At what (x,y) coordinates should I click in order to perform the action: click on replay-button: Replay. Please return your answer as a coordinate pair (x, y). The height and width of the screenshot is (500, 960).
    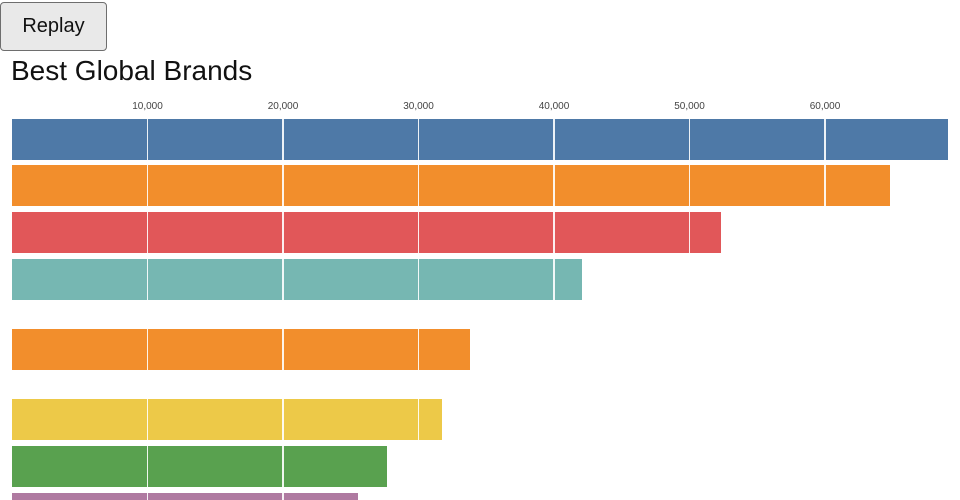
    Looking at the image, I should click on (53, 26).